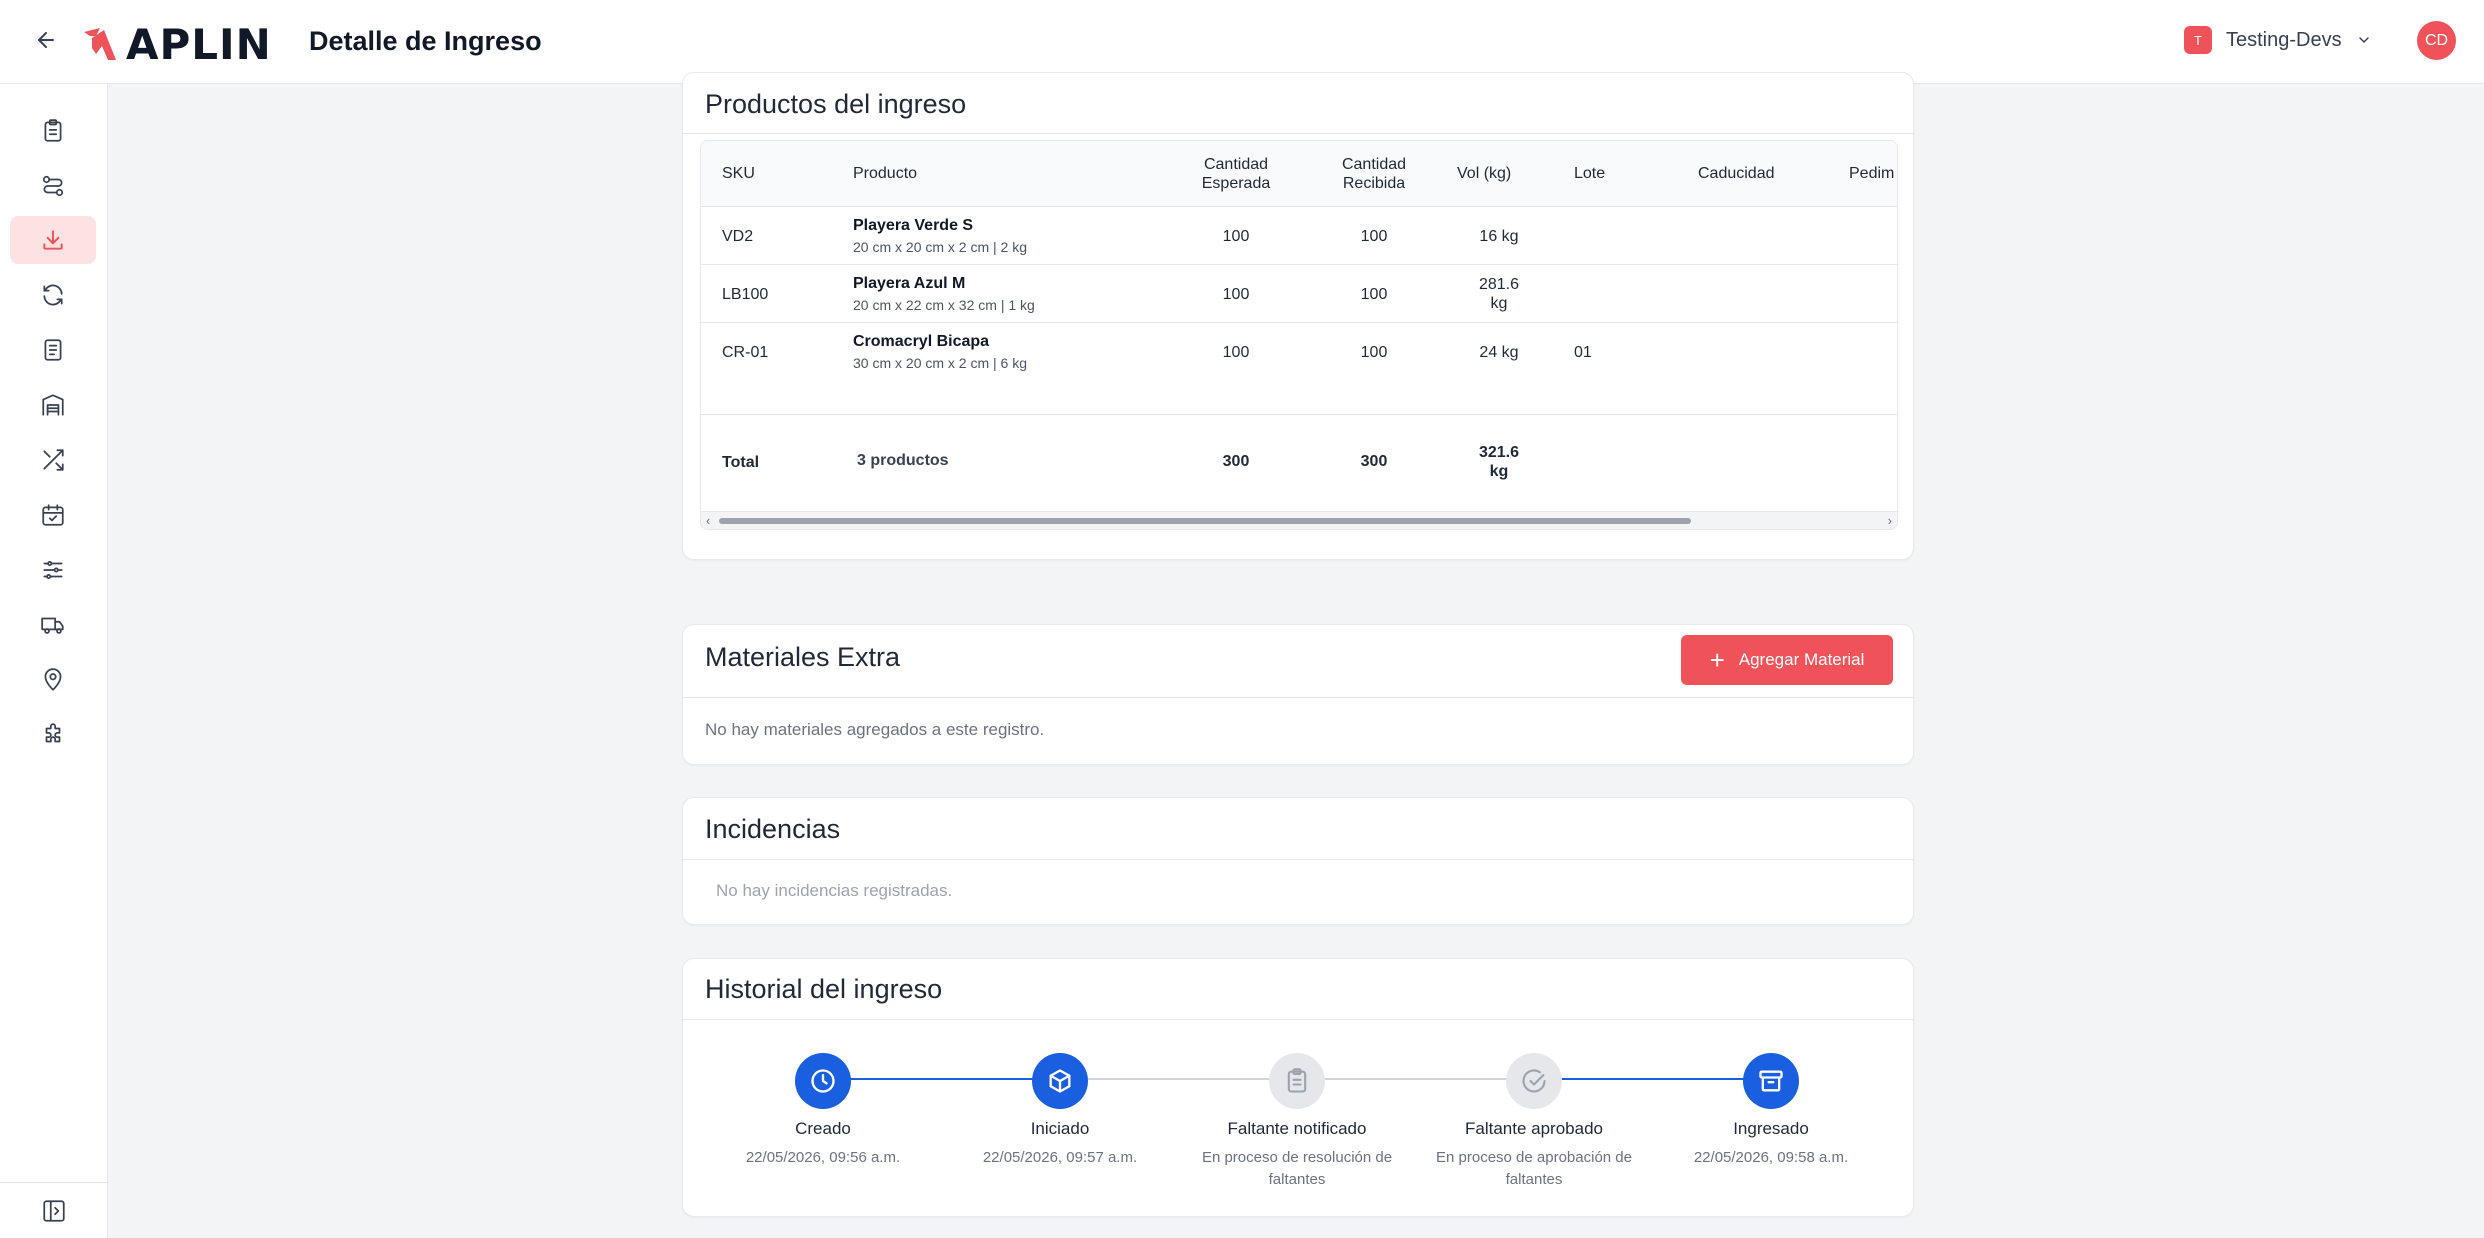 Image resolution: width=2484 pixels, height=1238 pixels. What do you see at coordinates (1590, 173) in the screenshot?
I see `col-lot: Lote` at bounding box center [1590, 173].